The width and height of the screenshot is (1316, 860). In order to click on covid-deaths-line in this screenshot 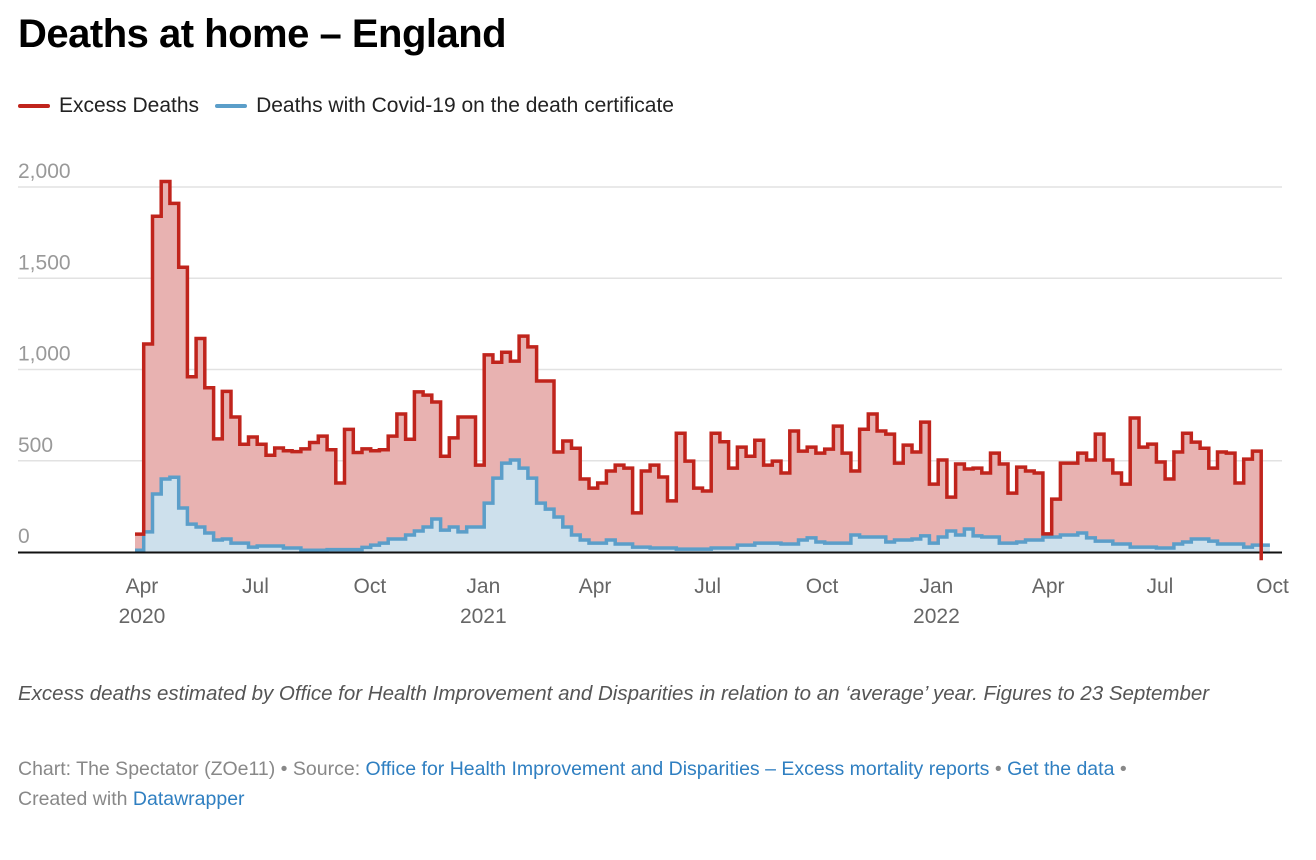, I will do `click(702, 505)`.